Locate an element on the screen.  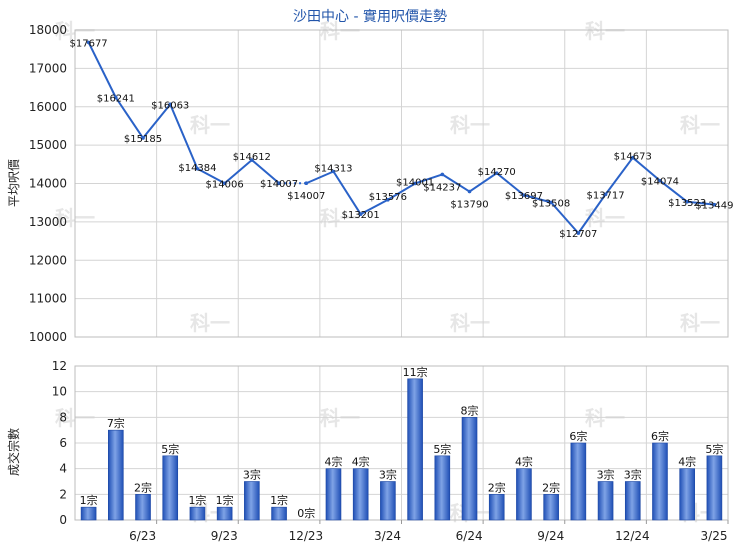
price-data-label: $13717 is located at coordinates (605, 195).